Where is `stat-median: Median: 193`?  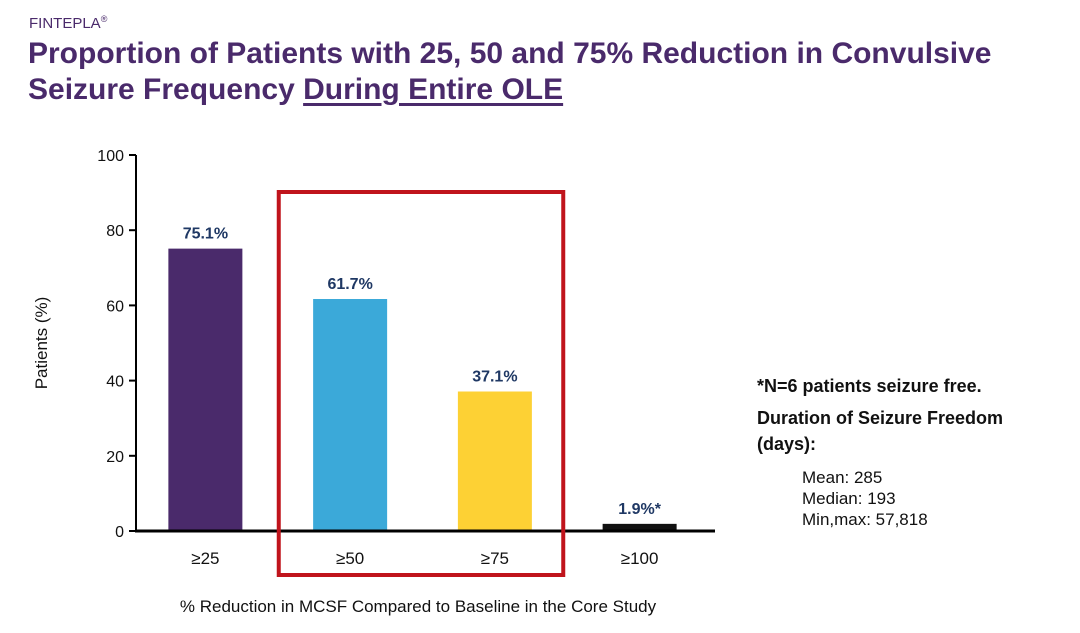 stat-median: Median: 193 is located at coordinates (849, 498).